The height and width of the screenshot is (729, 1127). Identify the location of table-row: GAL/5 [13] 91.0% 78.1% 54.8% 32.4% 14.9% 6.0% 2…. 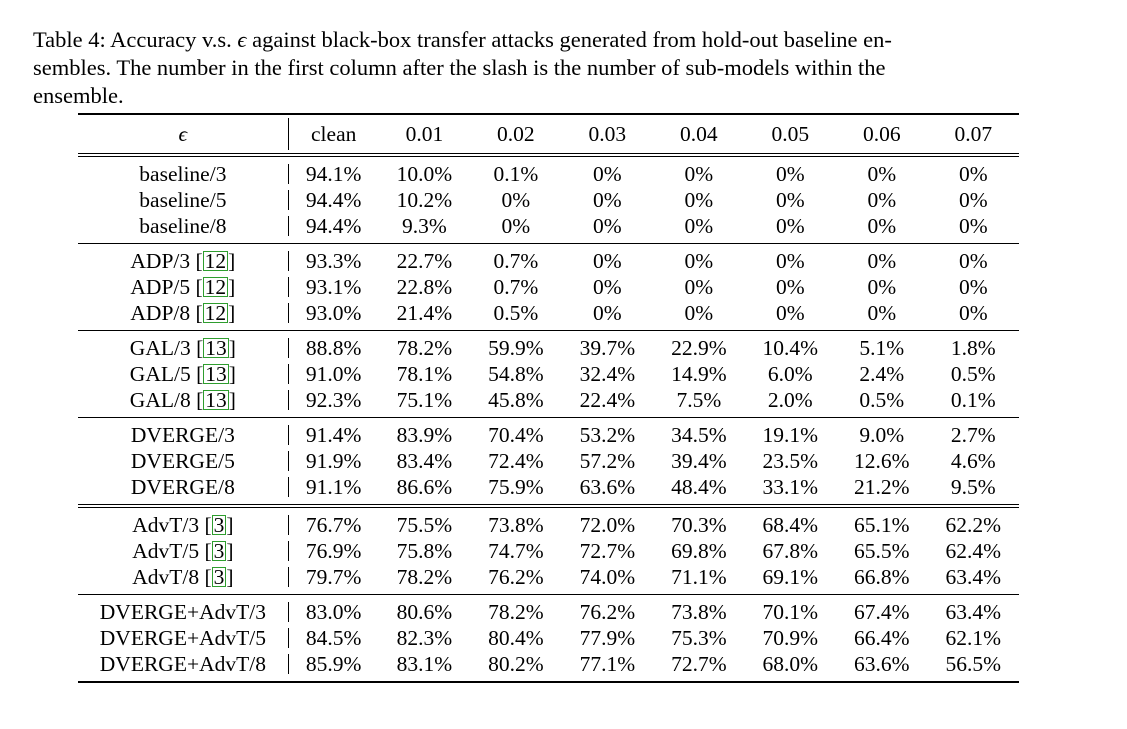
(548, 374).